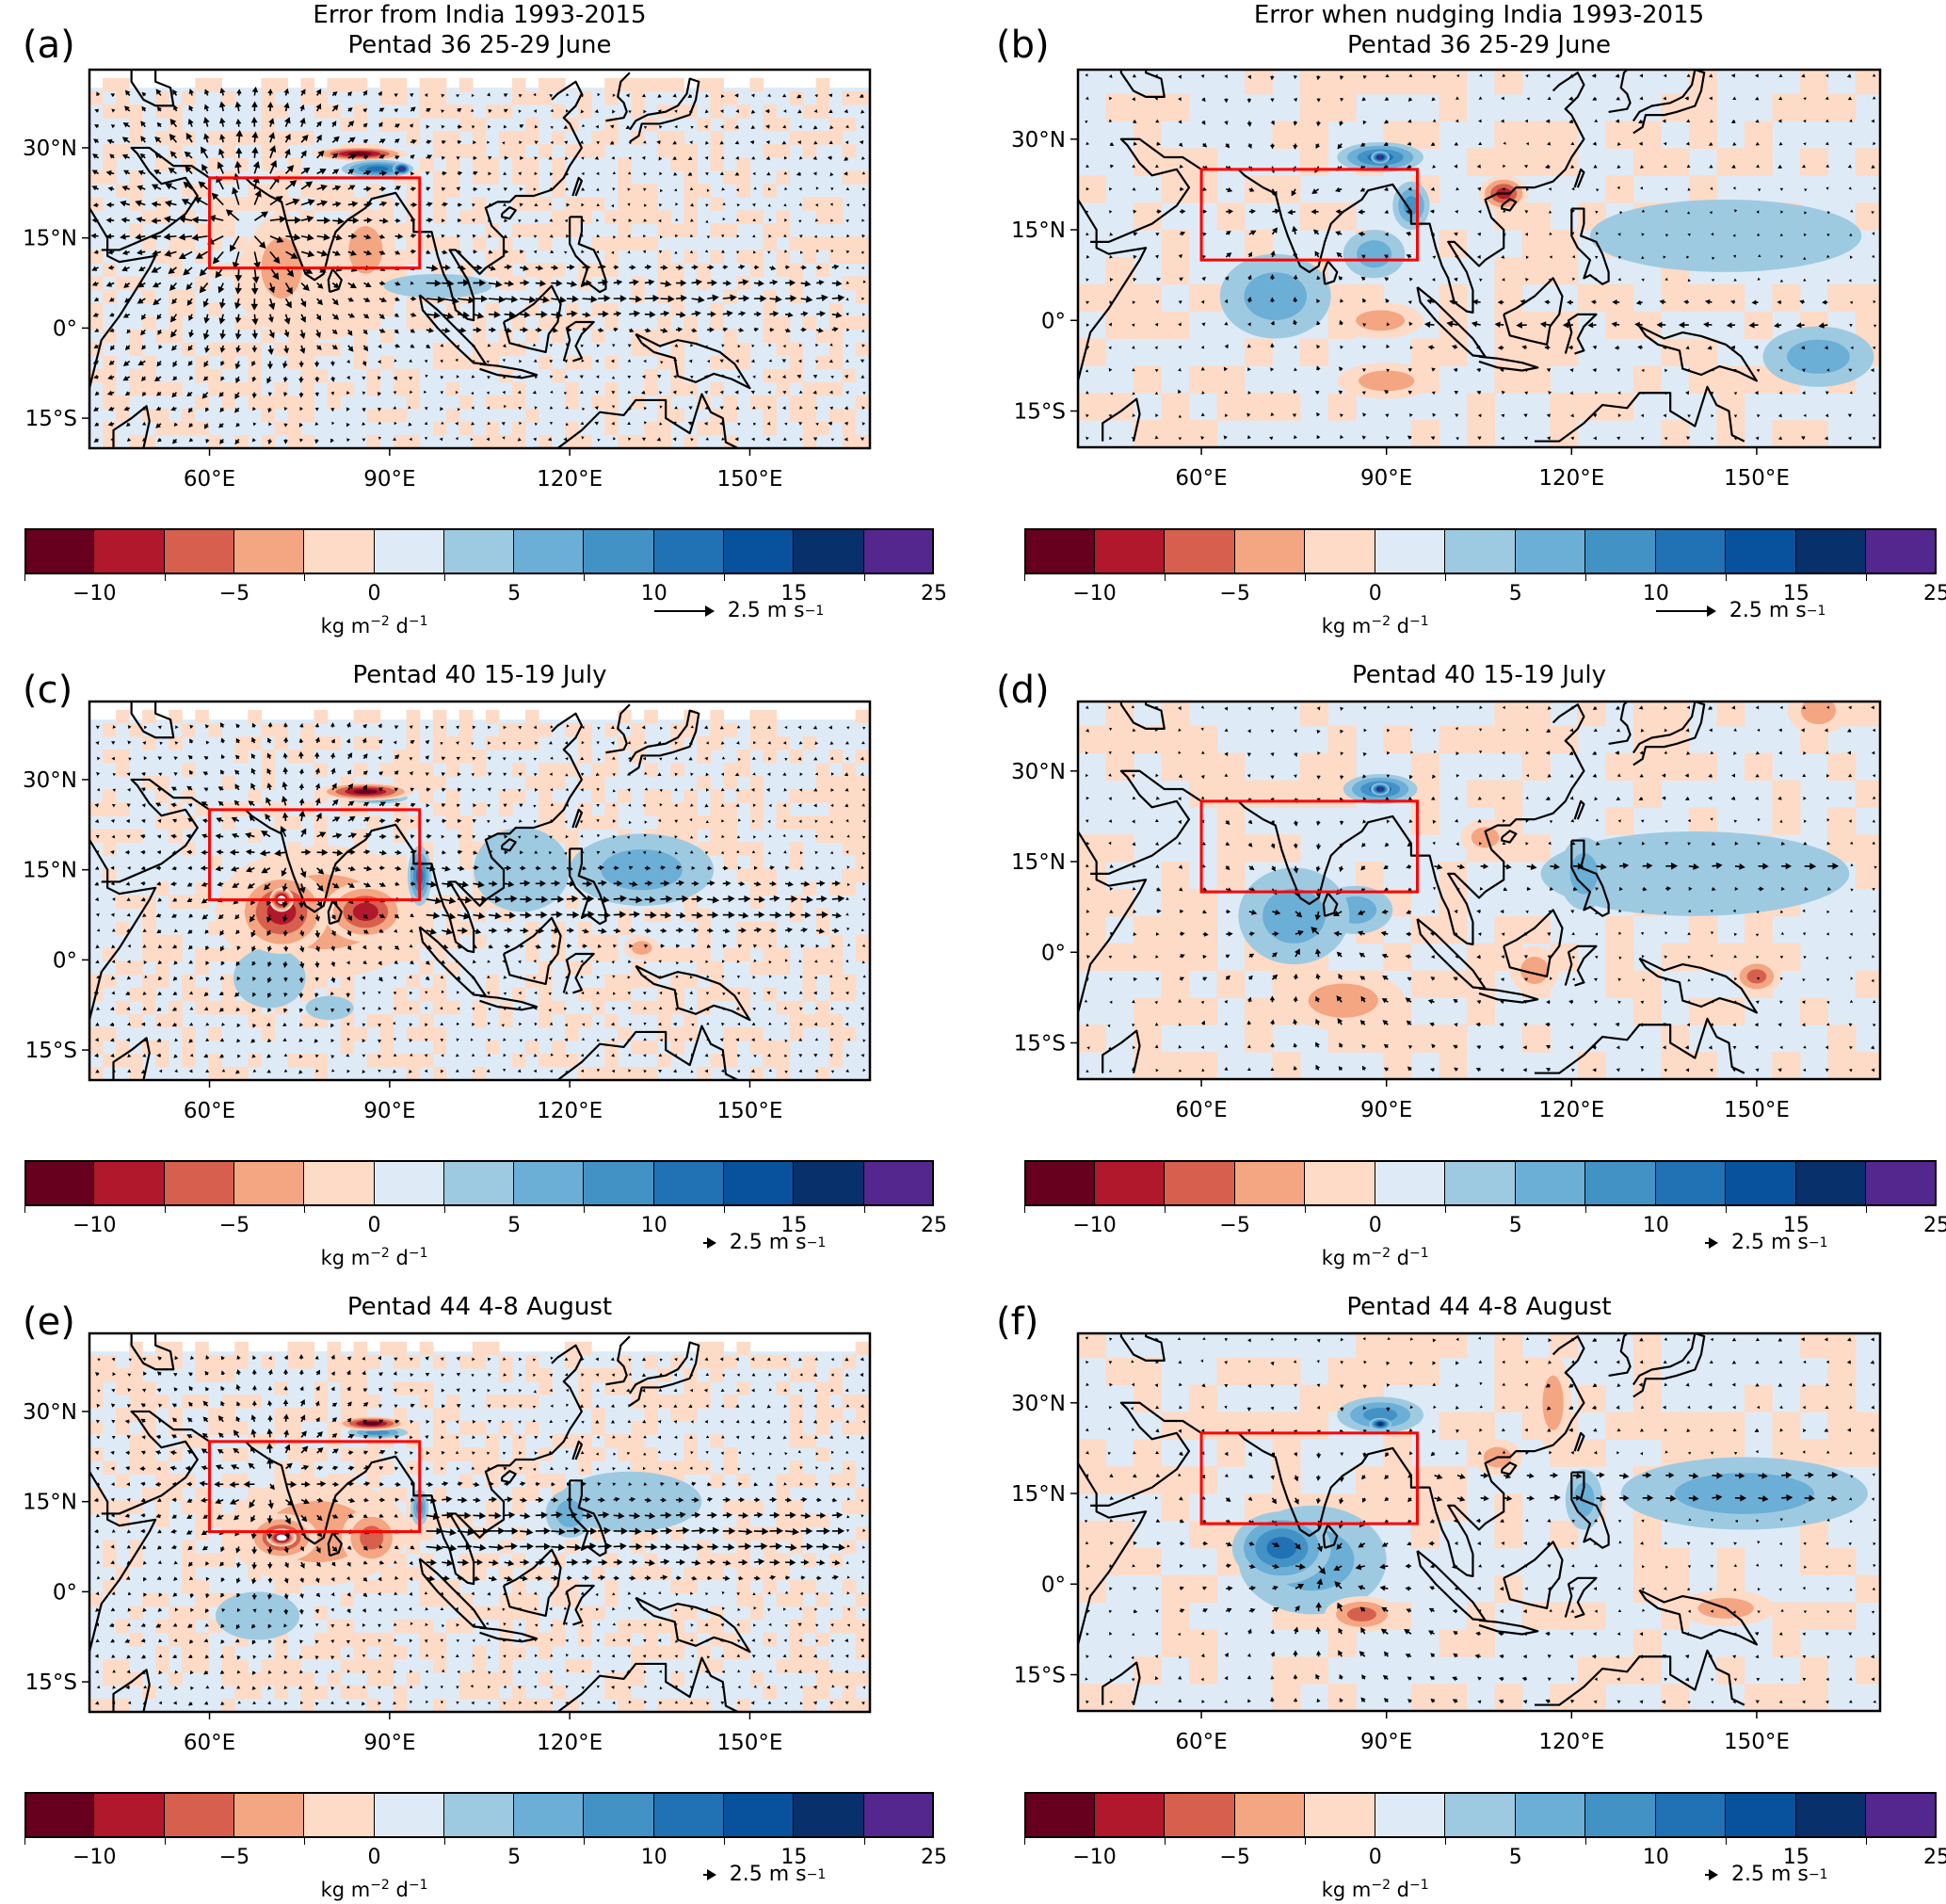 This screenshot has height=1904, width=1946. Describe the element at coordinates (50, 239) in the screenshot. I see `y-tick-label: 15°N` at that location.